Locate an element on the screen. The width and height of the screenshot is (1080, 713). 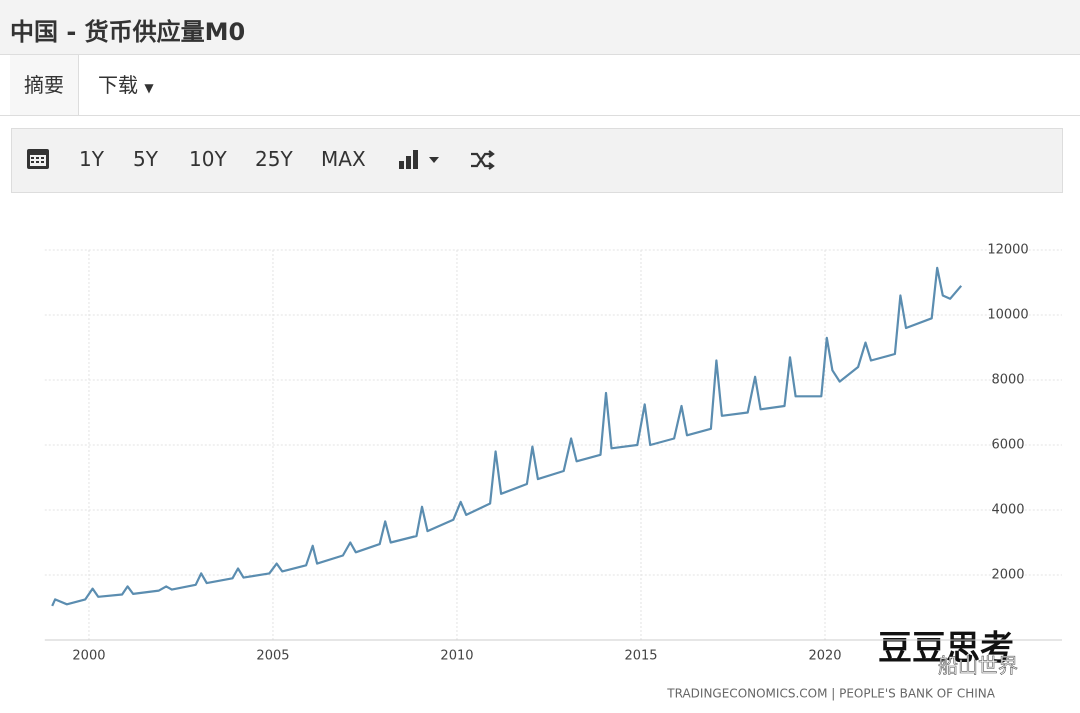
range-button: 1Y is located at coordinates (91, 159).